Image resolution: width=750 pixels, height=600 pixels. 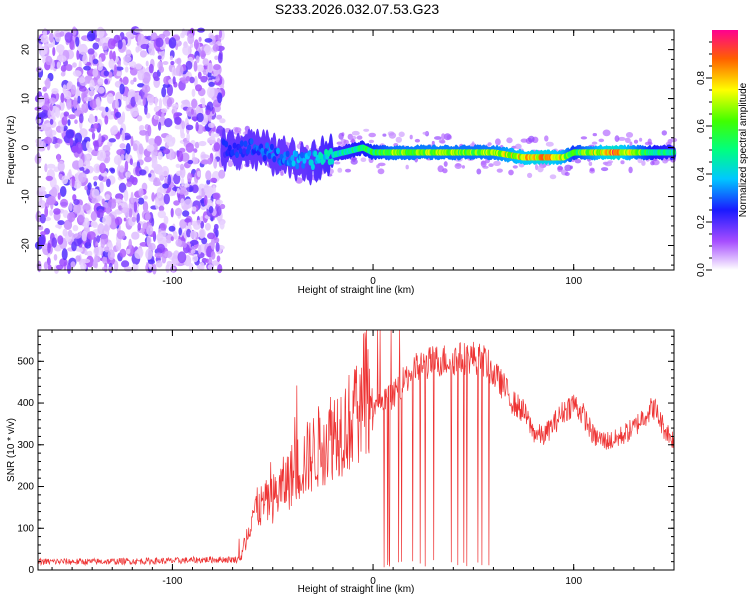 I want to click on x-tick-label: -100, so click(x=172, y=281).